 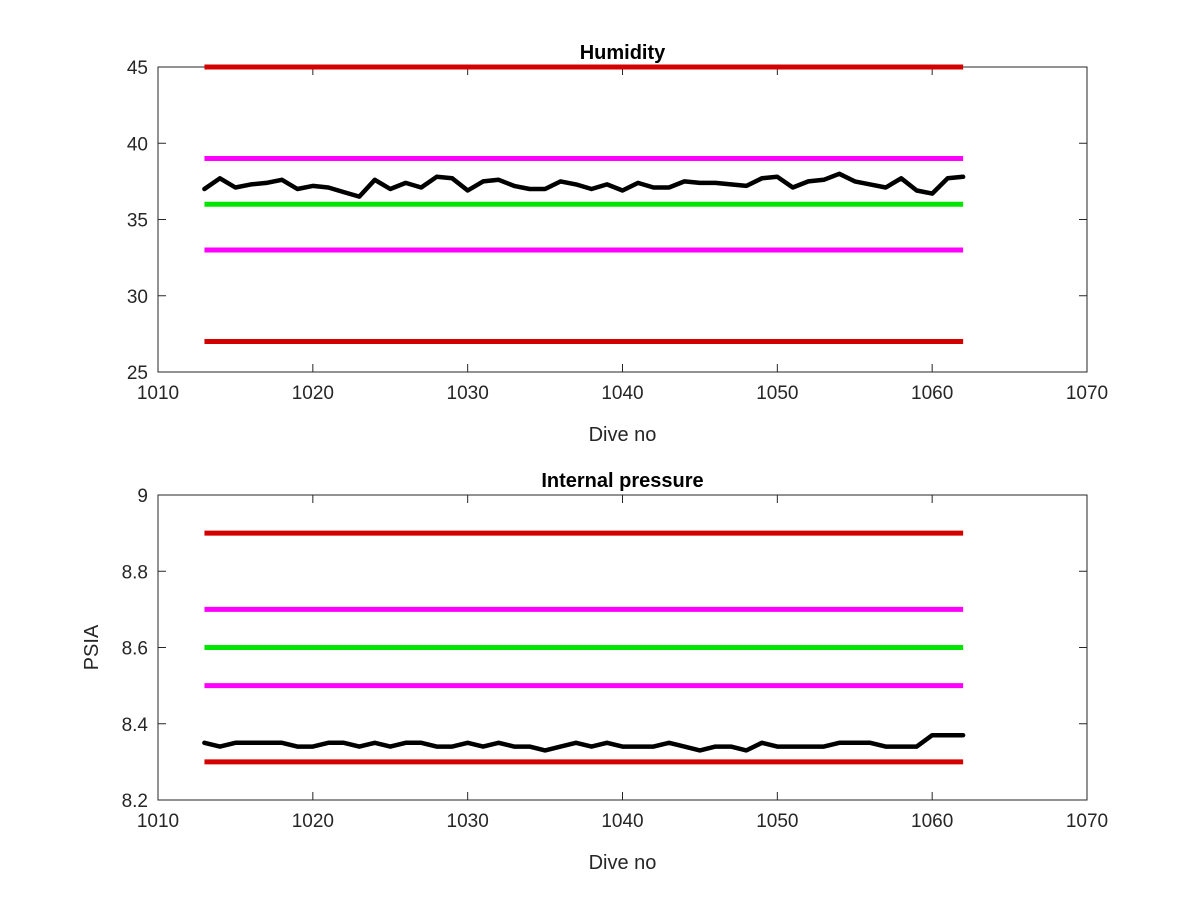 I want to click on y-axis-label: PSIA, so click(x=92, y=647).